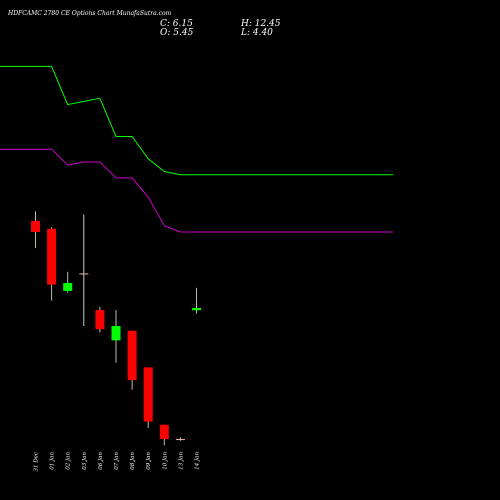 Image resolution: width=500 pixels, height=500 pixels. What do you see at coordinates (117, 461) in the screenshot?
I see `x-tick-label: 07 Jan` at bounding box center [117, 461].